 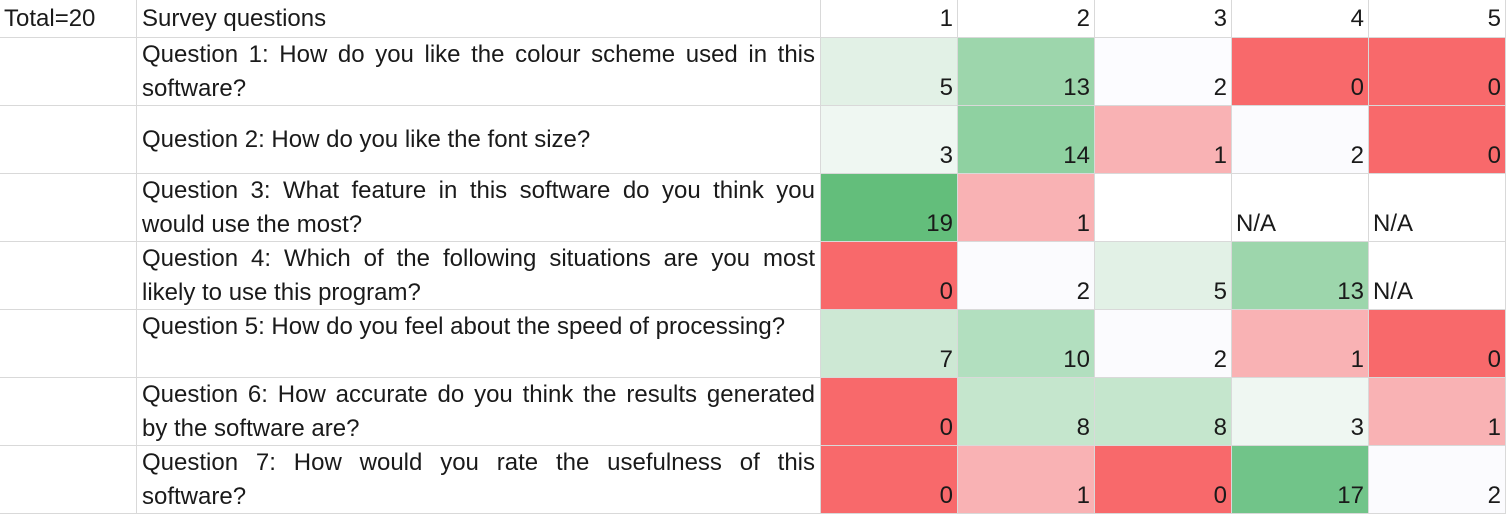 I want to click on rating-count-cell, so click(x=1163, y=208).